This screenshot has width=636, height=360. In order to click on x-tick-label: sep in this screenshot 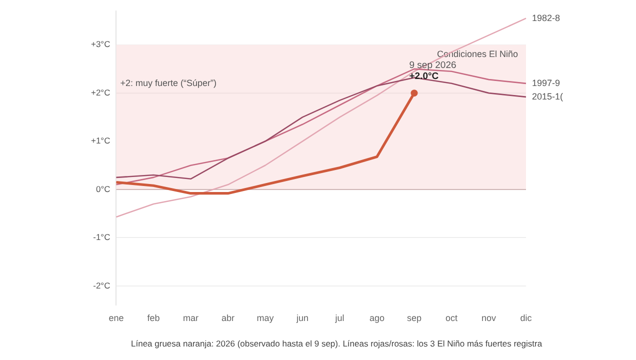, I will do `click(414, 318)`.